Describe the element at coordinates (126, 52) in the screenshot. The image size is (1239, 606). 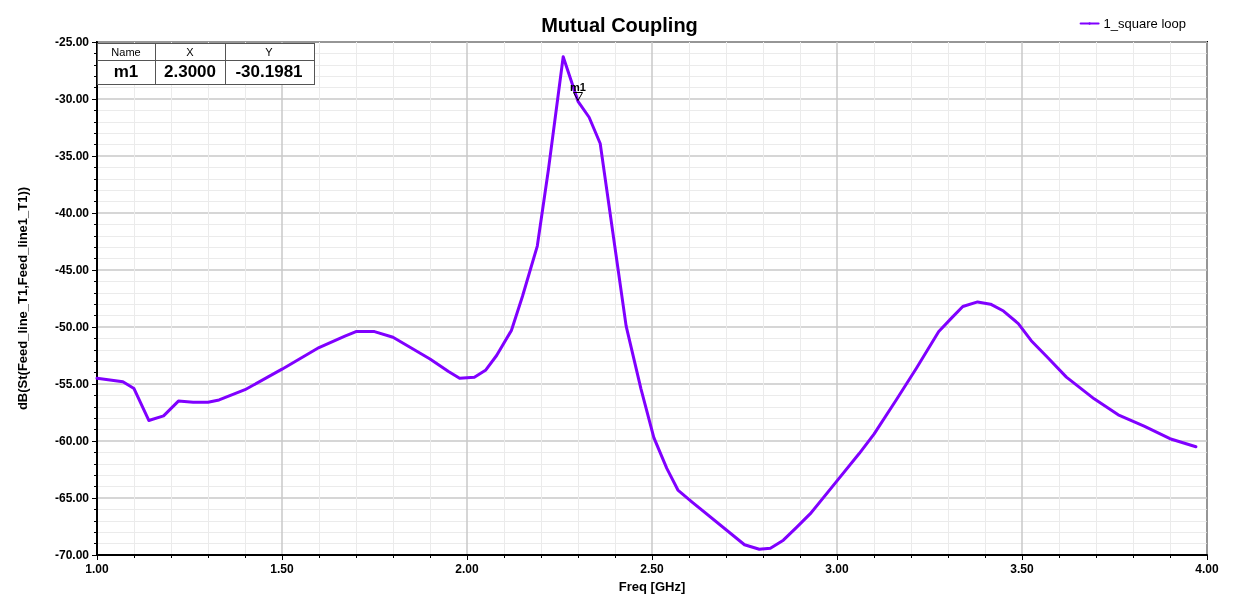
I see `annotation: Name` at that location.